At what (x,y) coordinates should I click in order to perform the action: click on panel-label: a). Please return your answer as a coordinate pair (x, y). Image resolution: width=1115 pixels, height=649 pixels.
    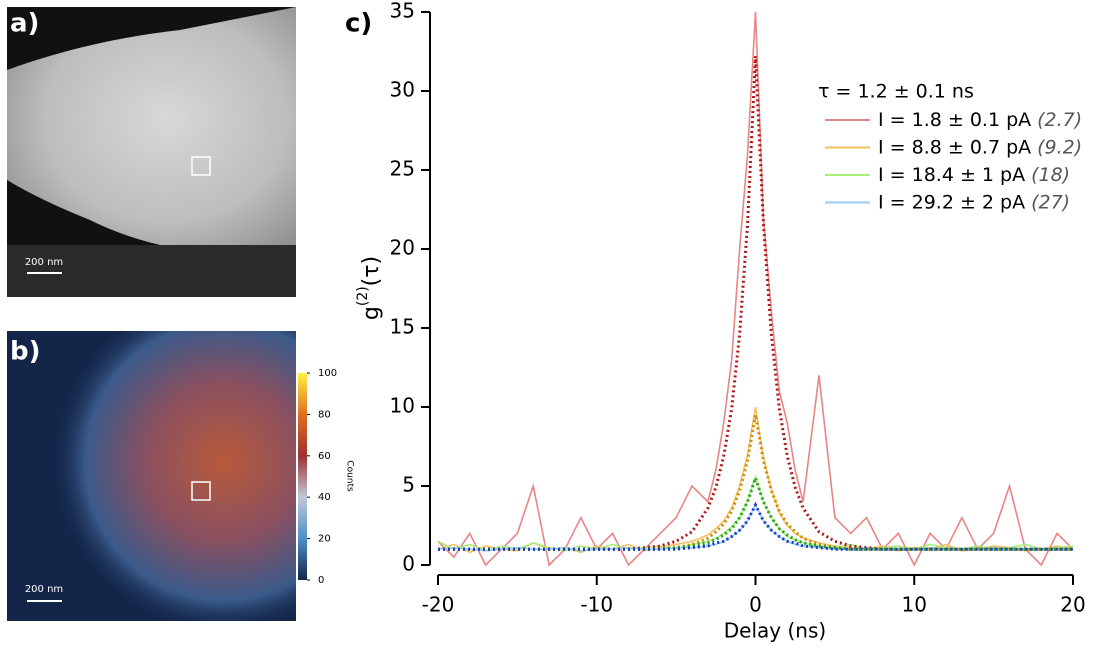
    Looking at the image, I should click on (24, 24).